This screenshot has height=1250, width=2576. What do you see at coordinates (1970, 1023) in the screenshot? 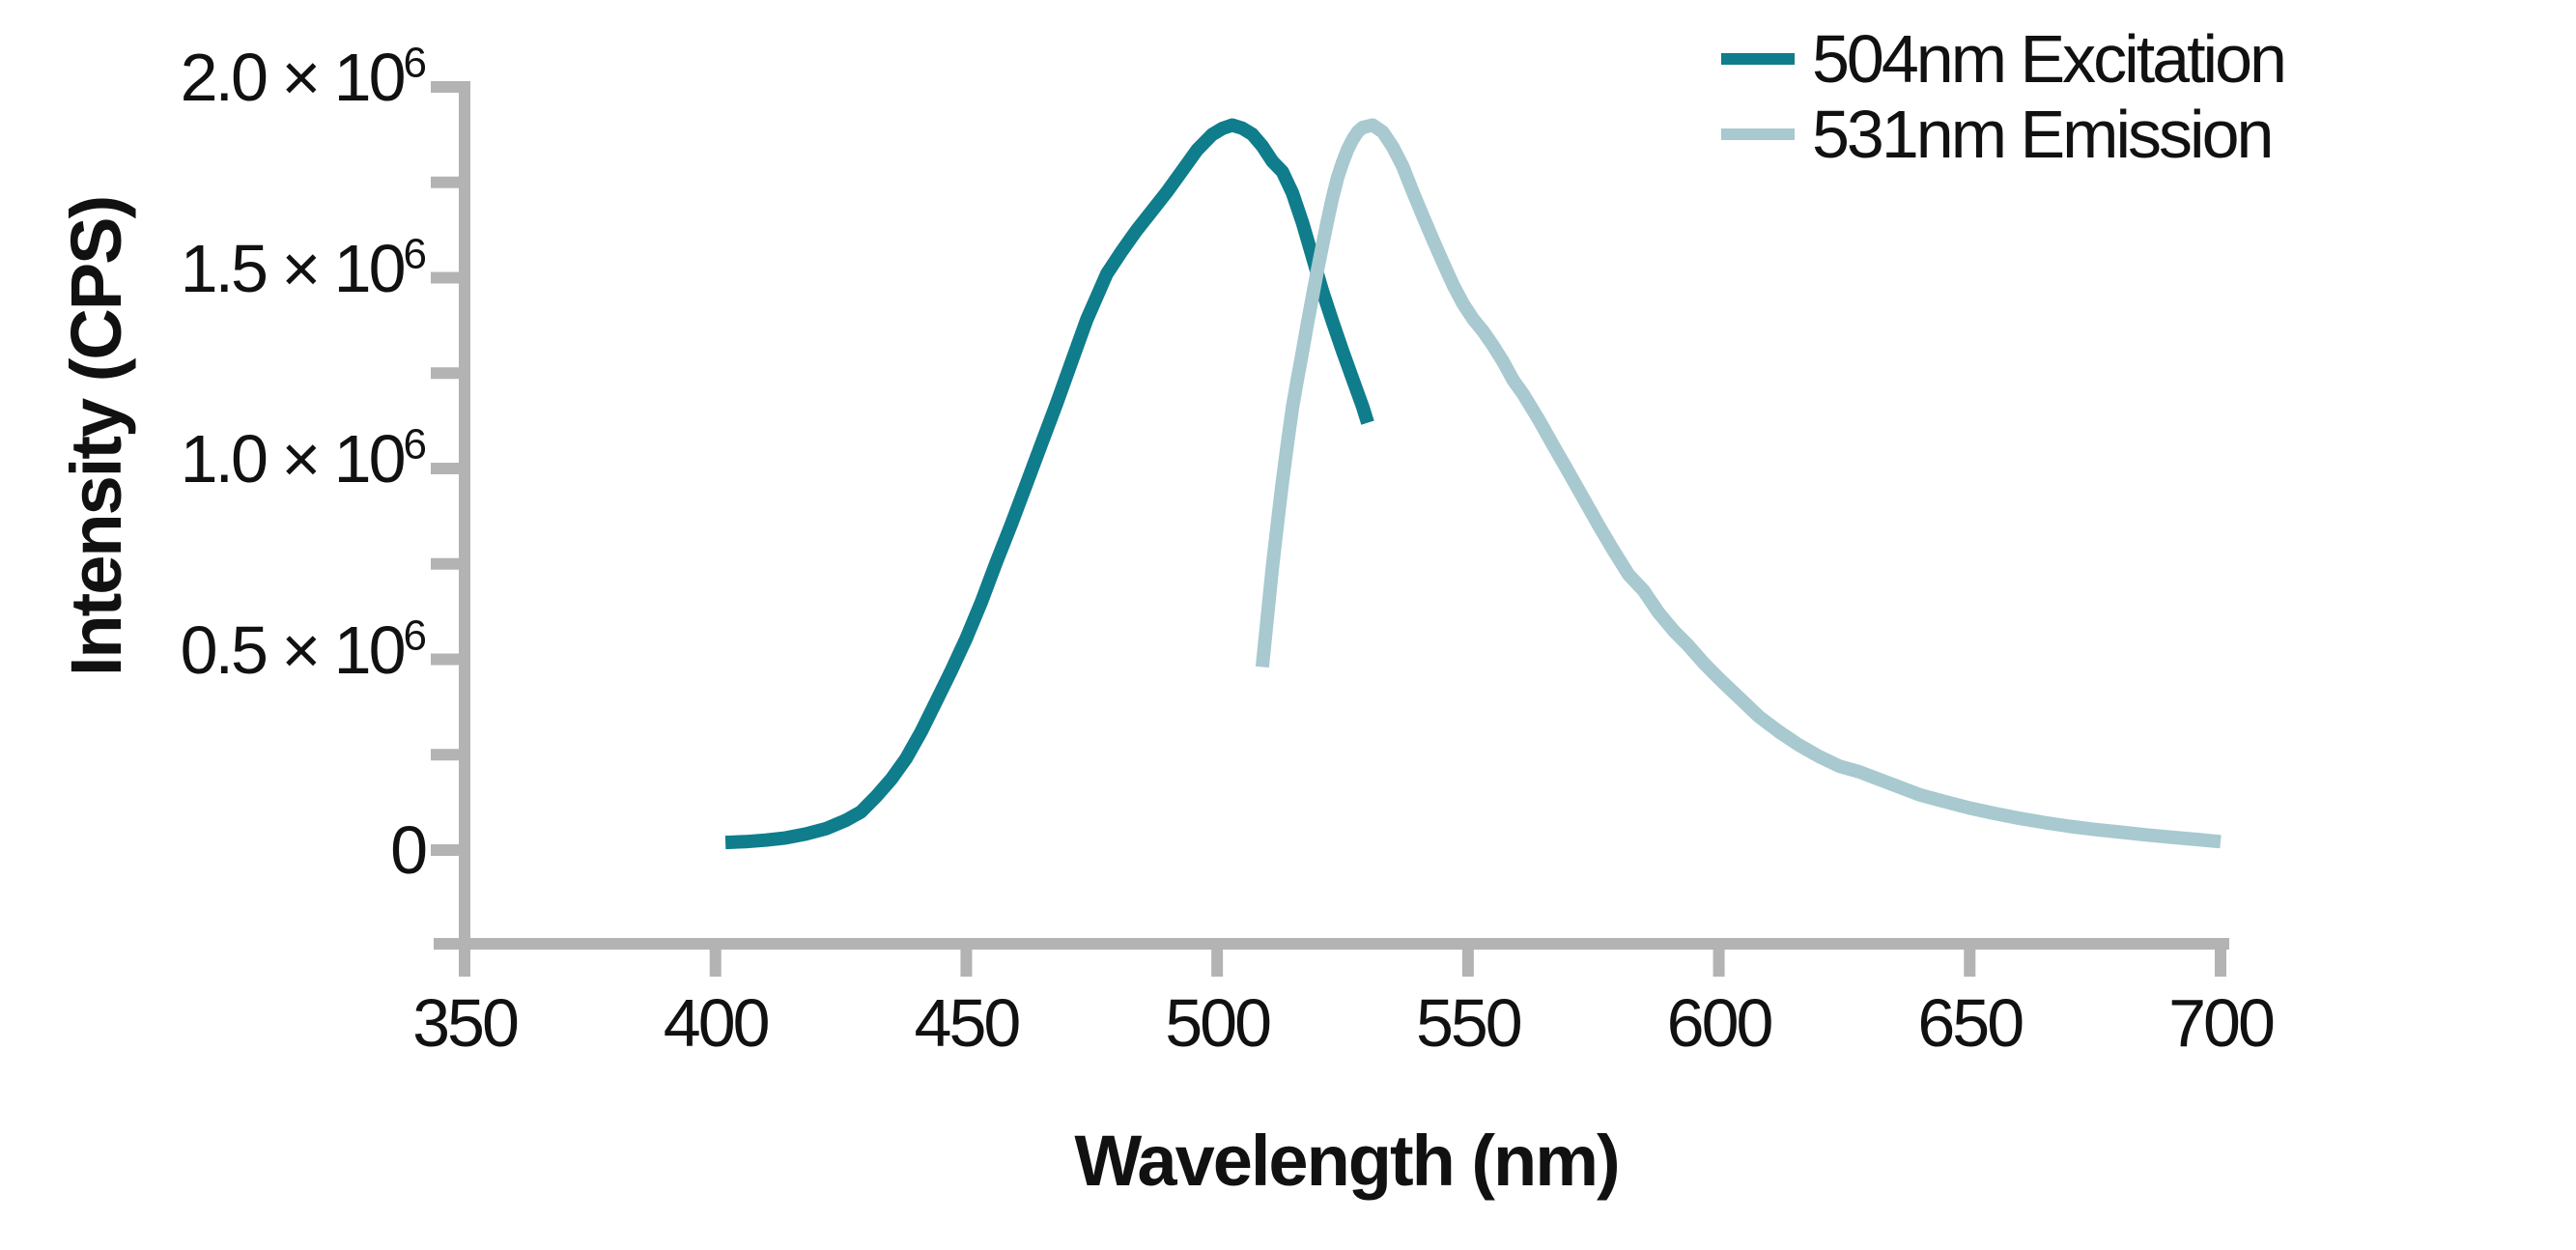
I see `x-tick-label: 650` at bounding box center [1970, 1023].